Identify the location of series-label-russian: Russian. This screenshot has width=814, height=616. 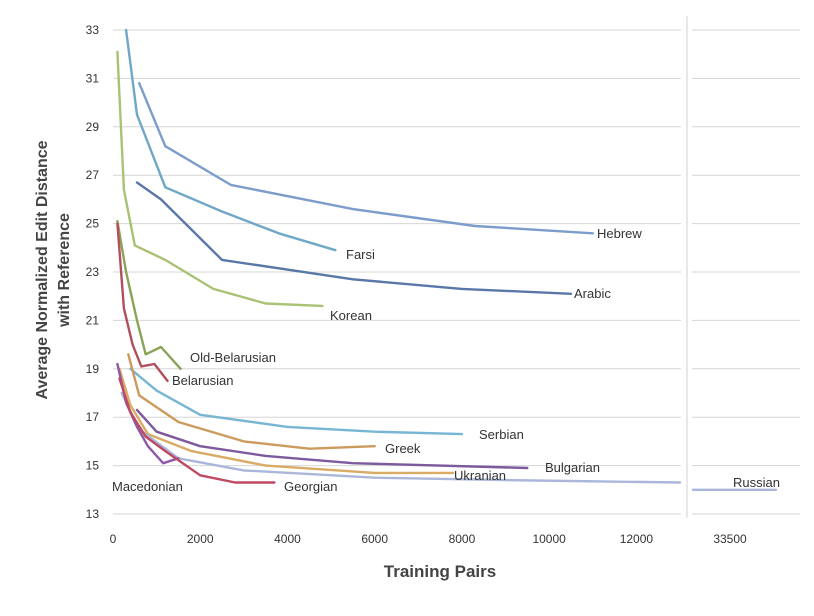
(756, 482).